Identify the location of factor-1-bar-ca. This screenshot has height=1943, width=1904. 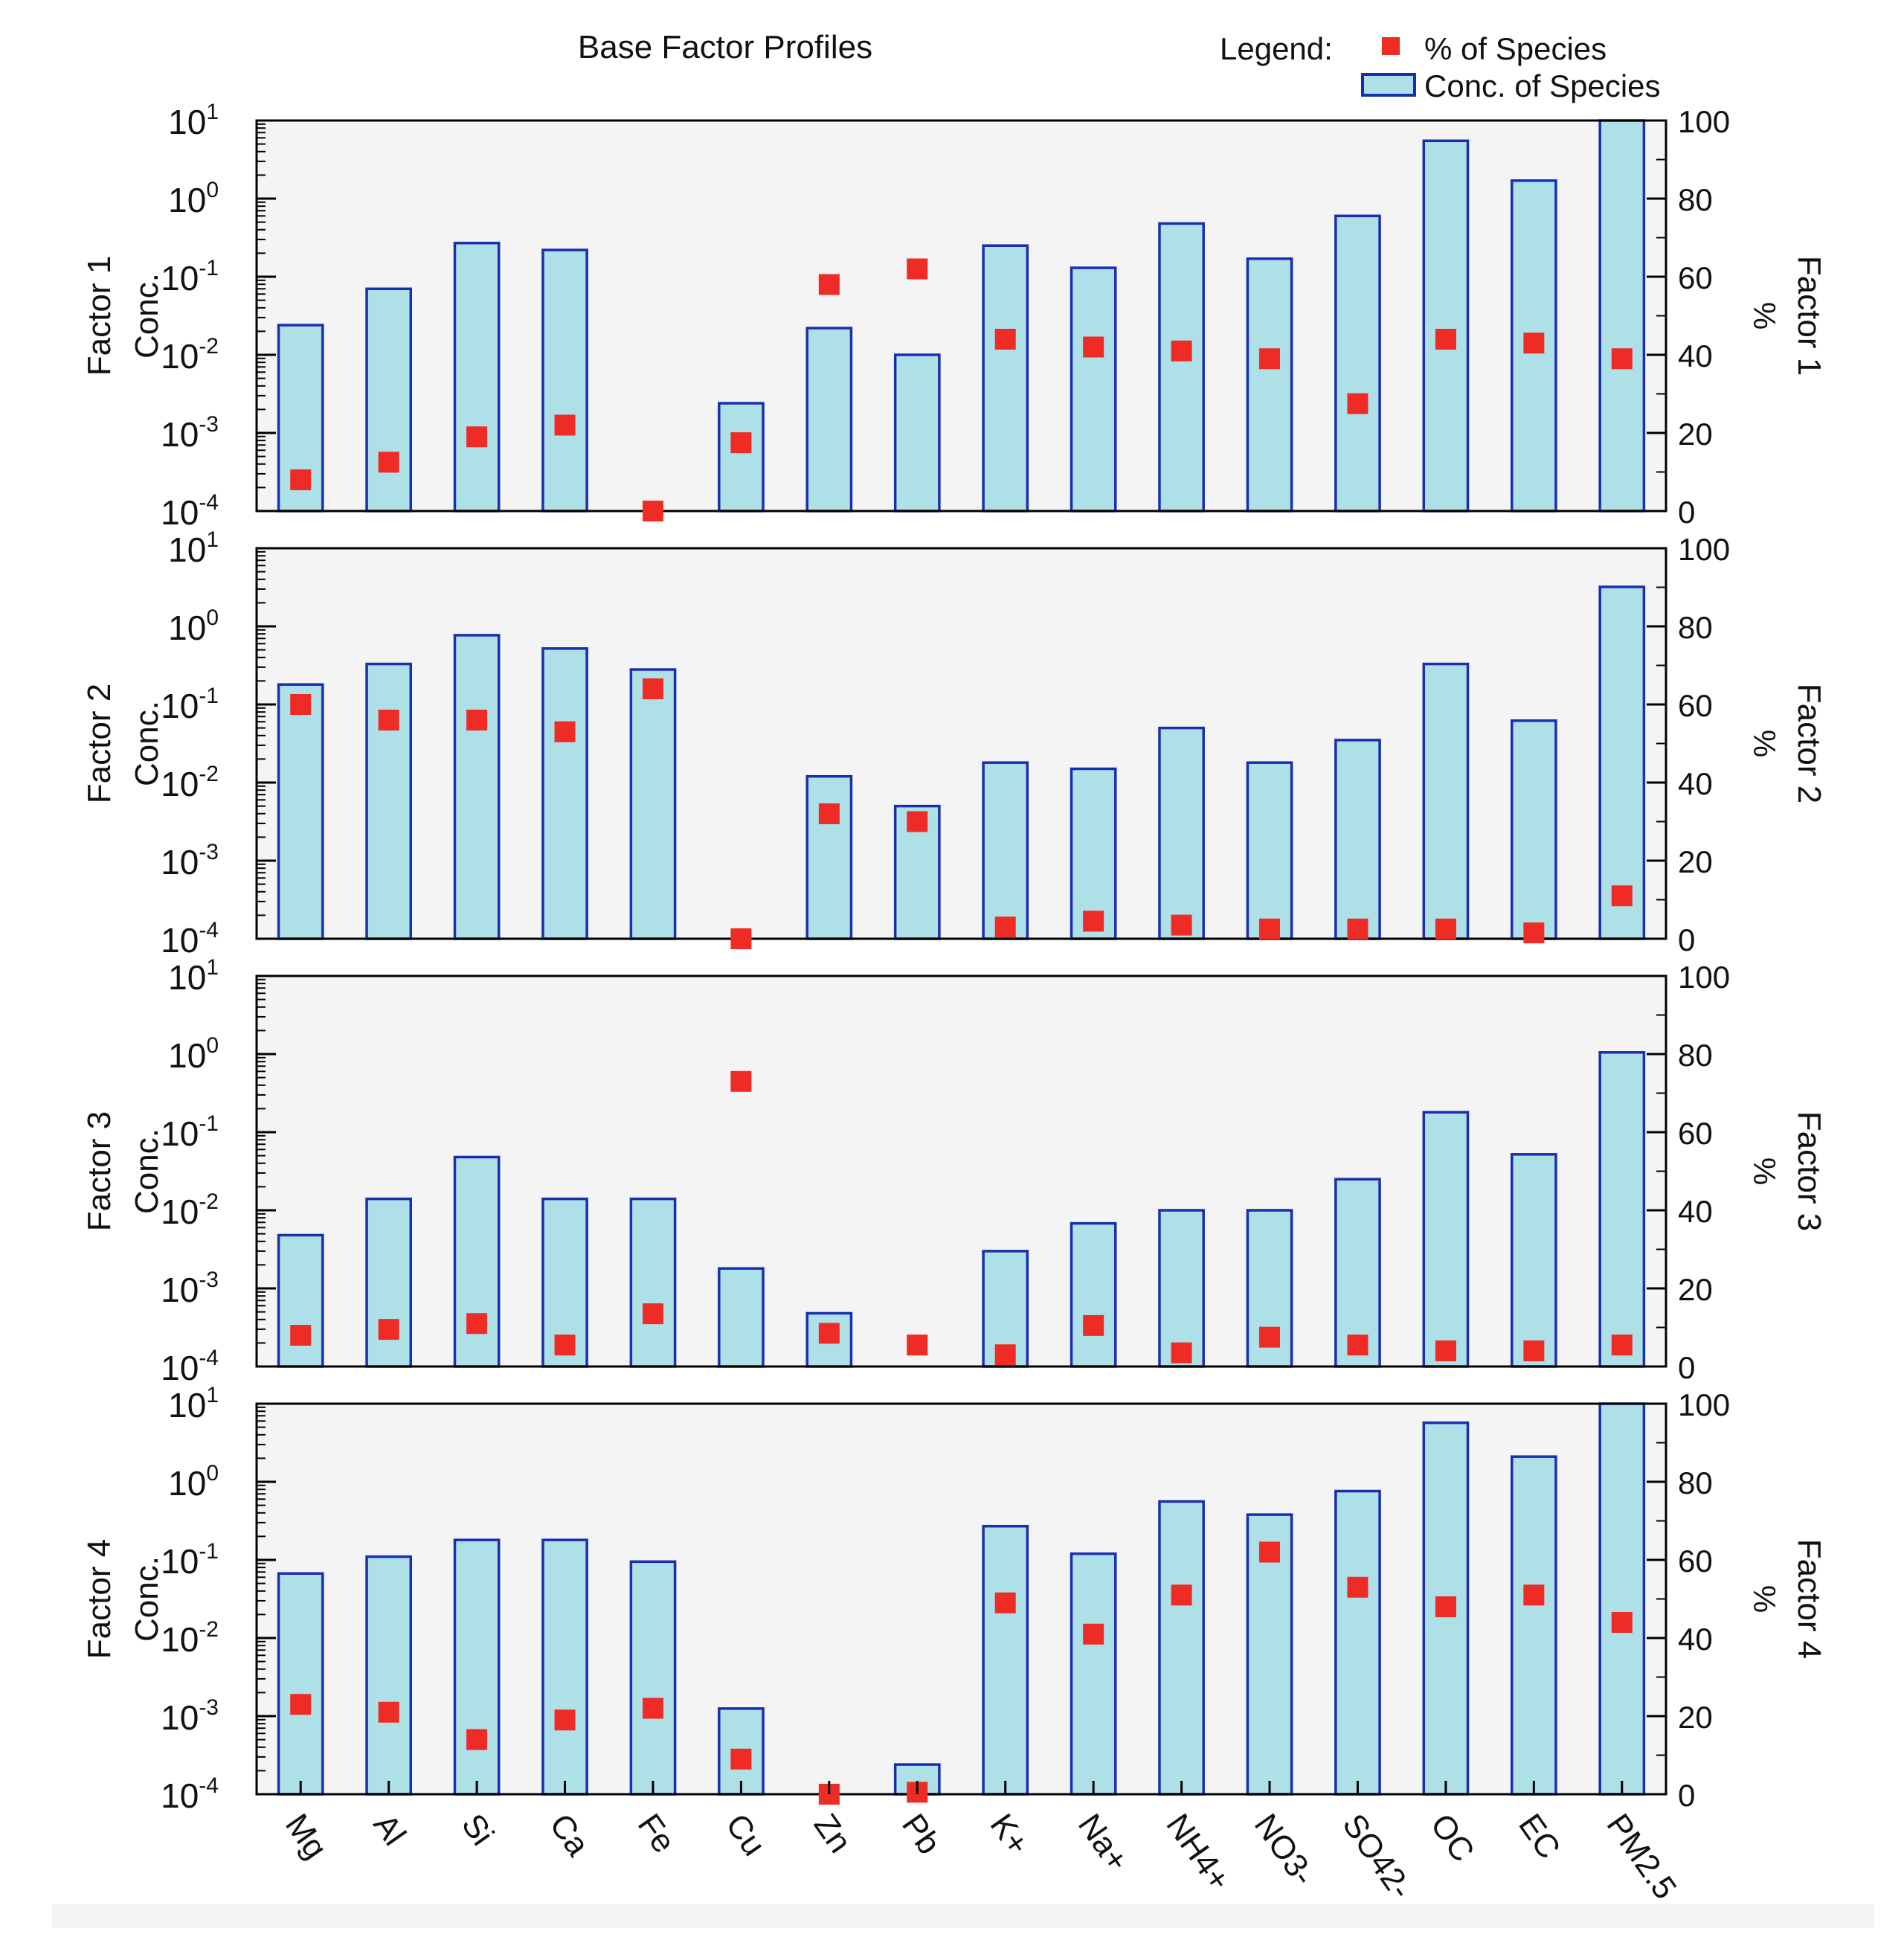
(565, 380).